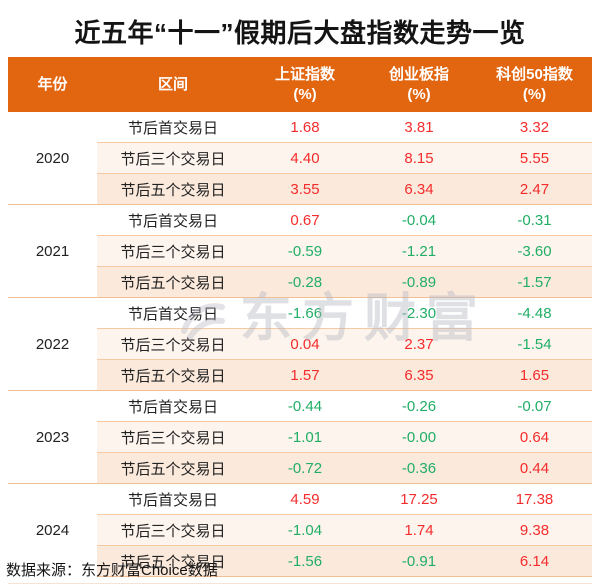  I want to click on table-row: 节后三个交易日 0.04 2.37 -1.54, so click(300, 344).